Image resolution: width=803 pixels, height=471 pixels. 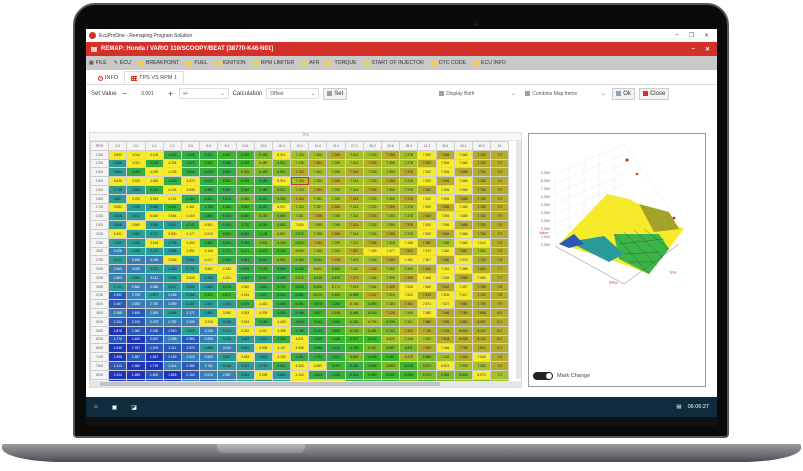 What do you see at coordinates (118, 189) in the screenshot?
I see `map-cell: 3.726` at bounding box center [118, 189].